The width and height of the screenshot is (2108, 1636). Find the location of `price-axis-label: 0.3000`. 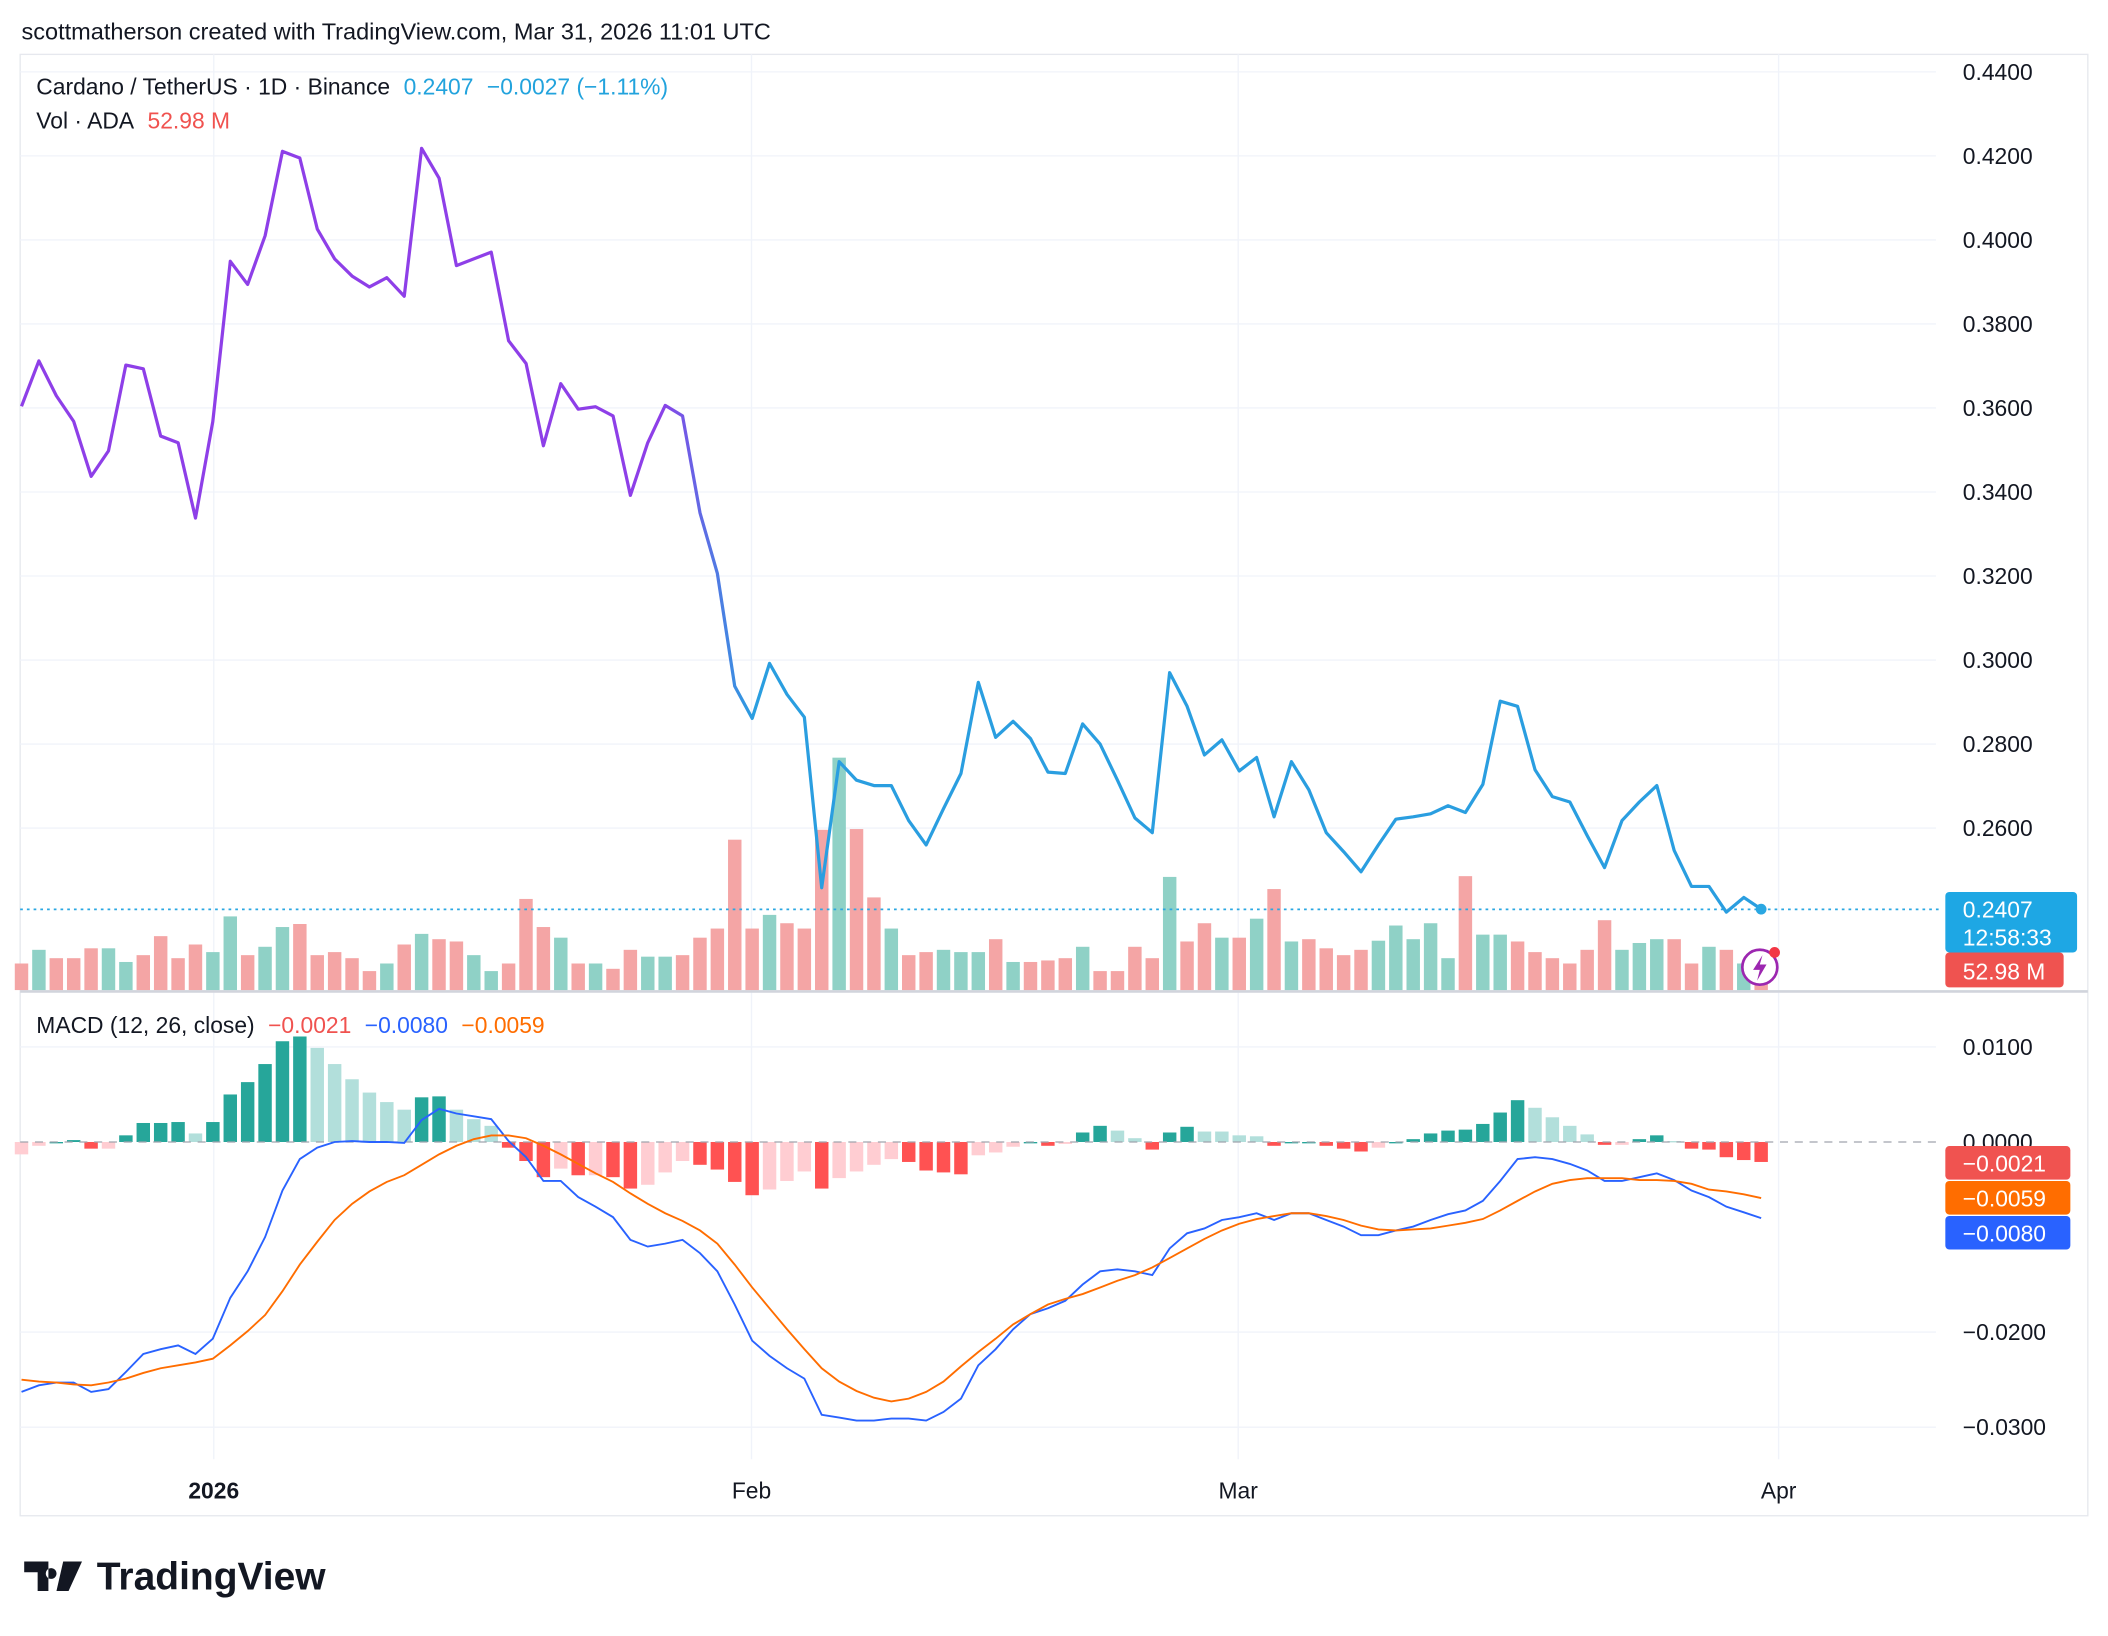

price-axis-label: 0.3000 is located at coordinates (1998, 660).